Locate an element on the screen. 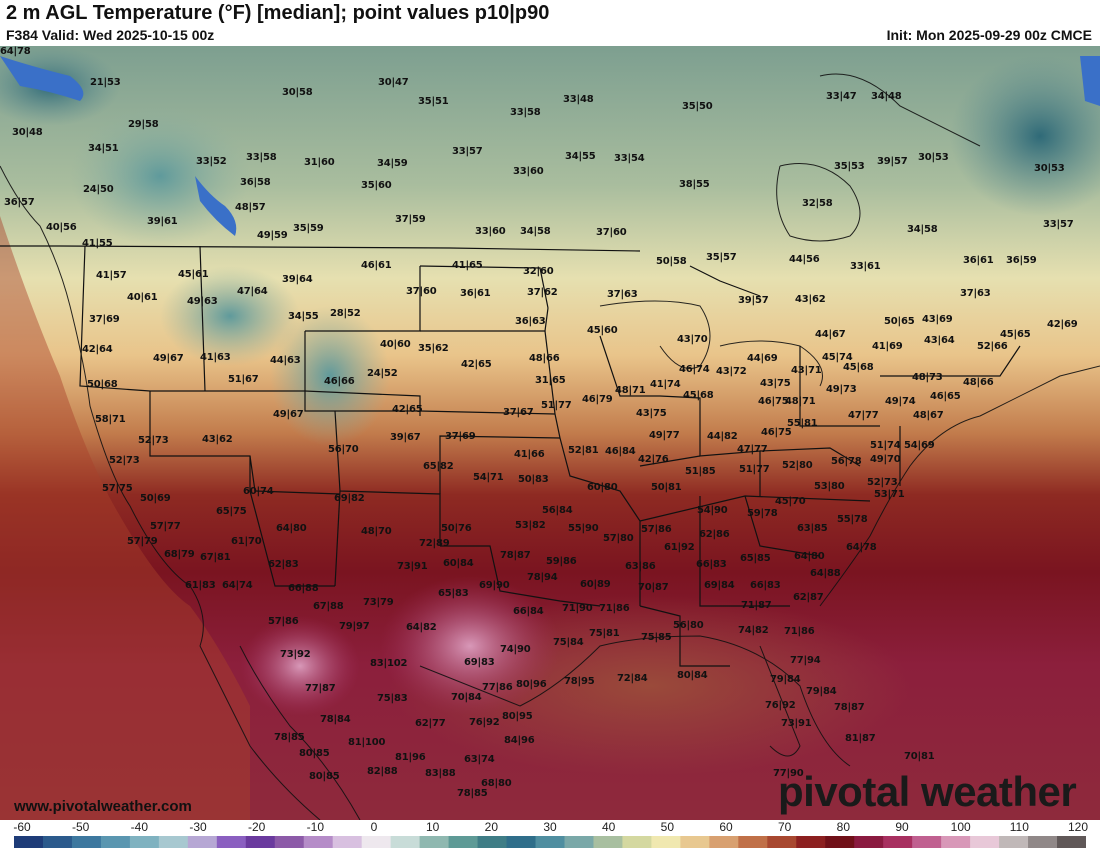 The width and height of the screenshot is (1100, 850). point-value-label: 44|82 is located at coordinates (722, 436).